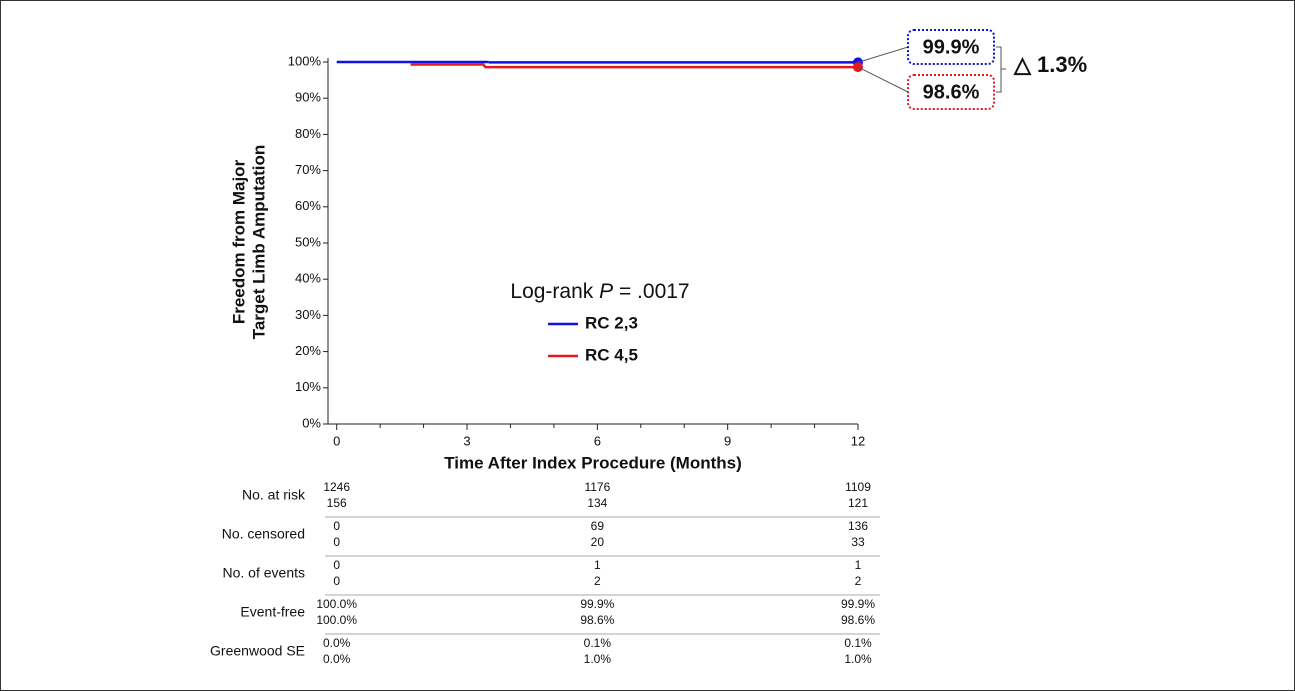 This screenshot has width=1295, height=691. I want to click on x-tick-label: 12, so click(858, 440).